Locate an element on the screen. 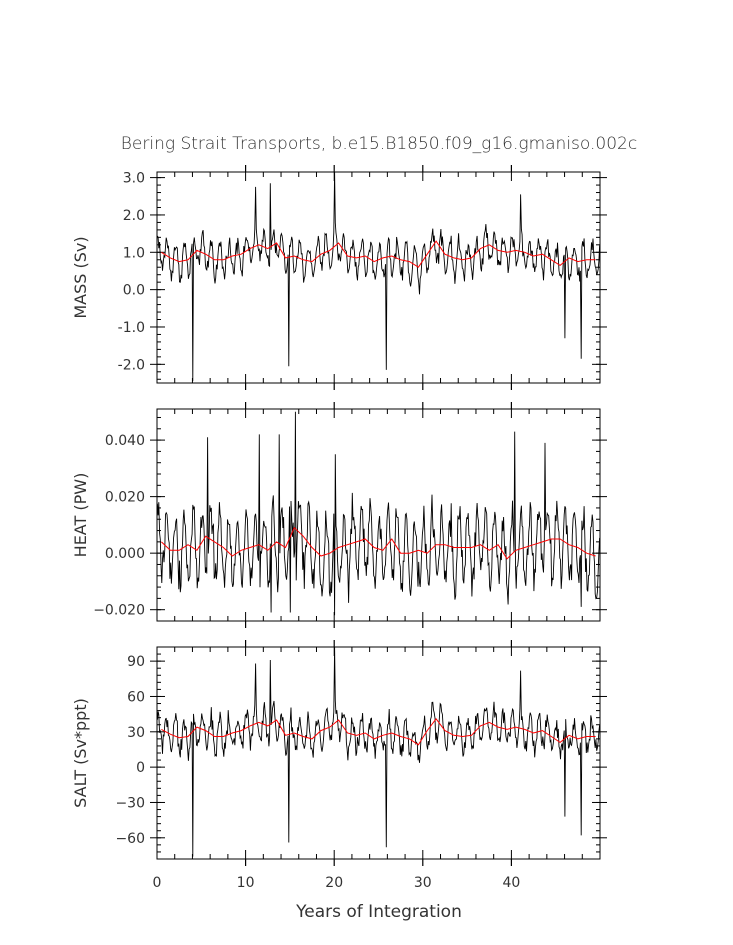 The image size is (733, 945). mass-y-tick-label: 2.0 is located at coordinates (134, 216).